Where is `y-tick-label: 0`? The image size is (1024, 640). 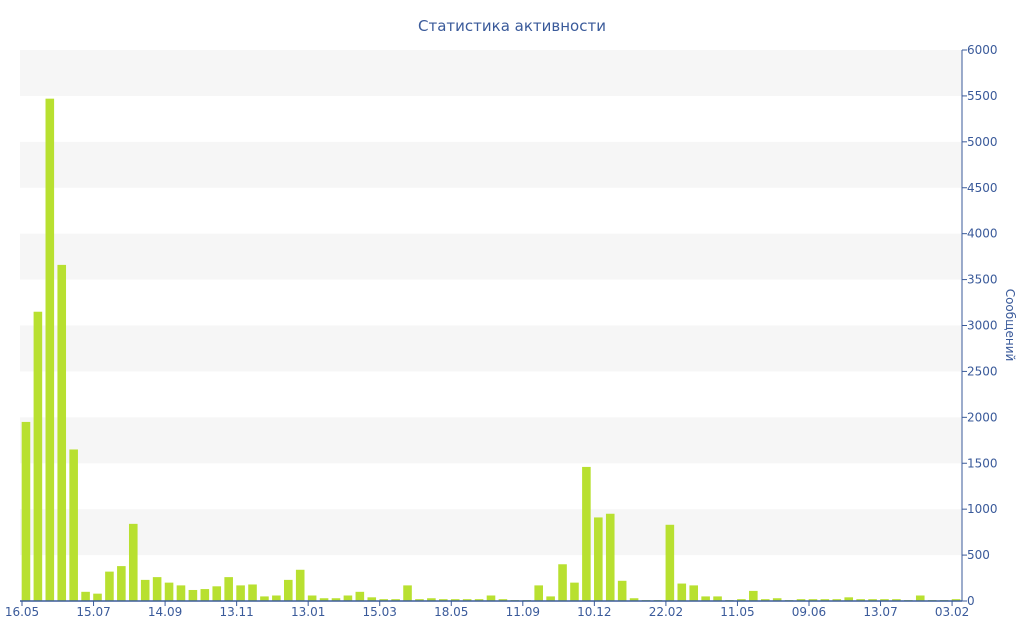 y-tick-label: 0 is located at coordinates (971, 601).